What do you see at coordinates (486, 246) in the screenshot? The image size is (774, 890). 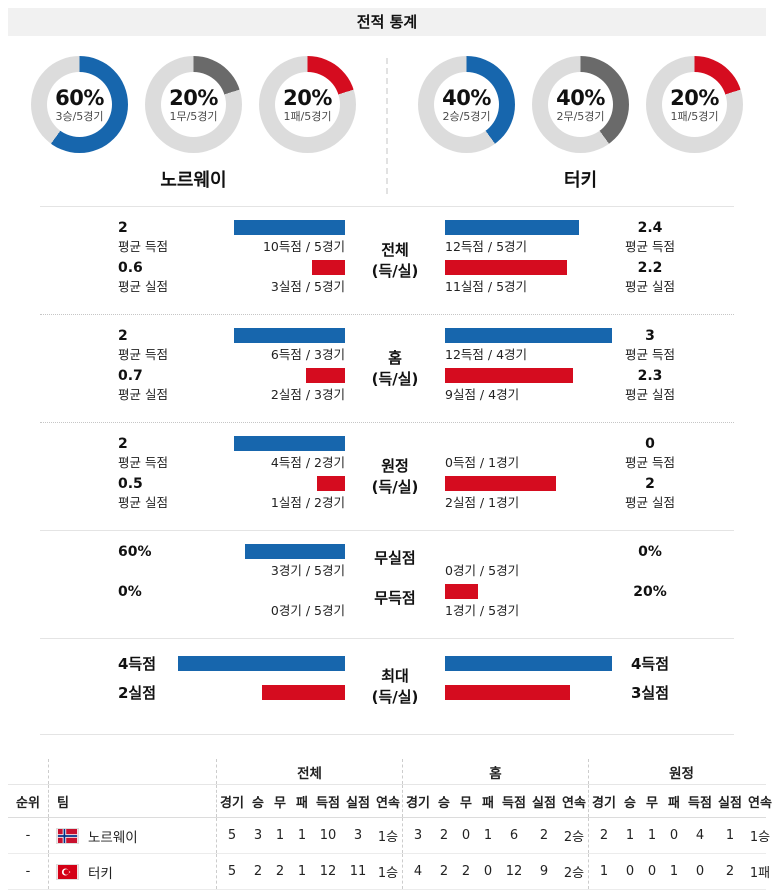 I see `bar-label: 12득점 / 5경기` at bounding box center [486, 246].